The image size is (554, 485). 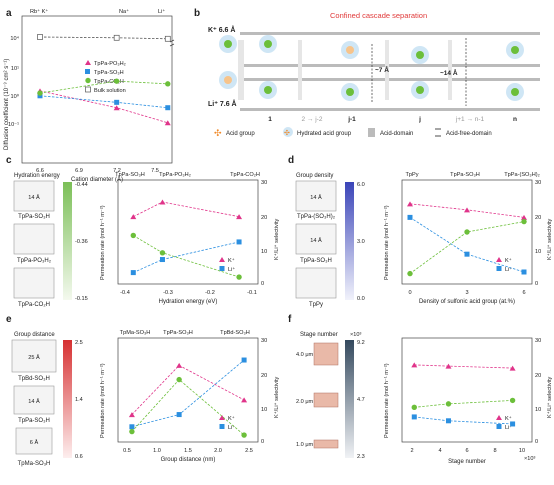 I want to click on panel-f-letter: f, so click(x=290, y=319).